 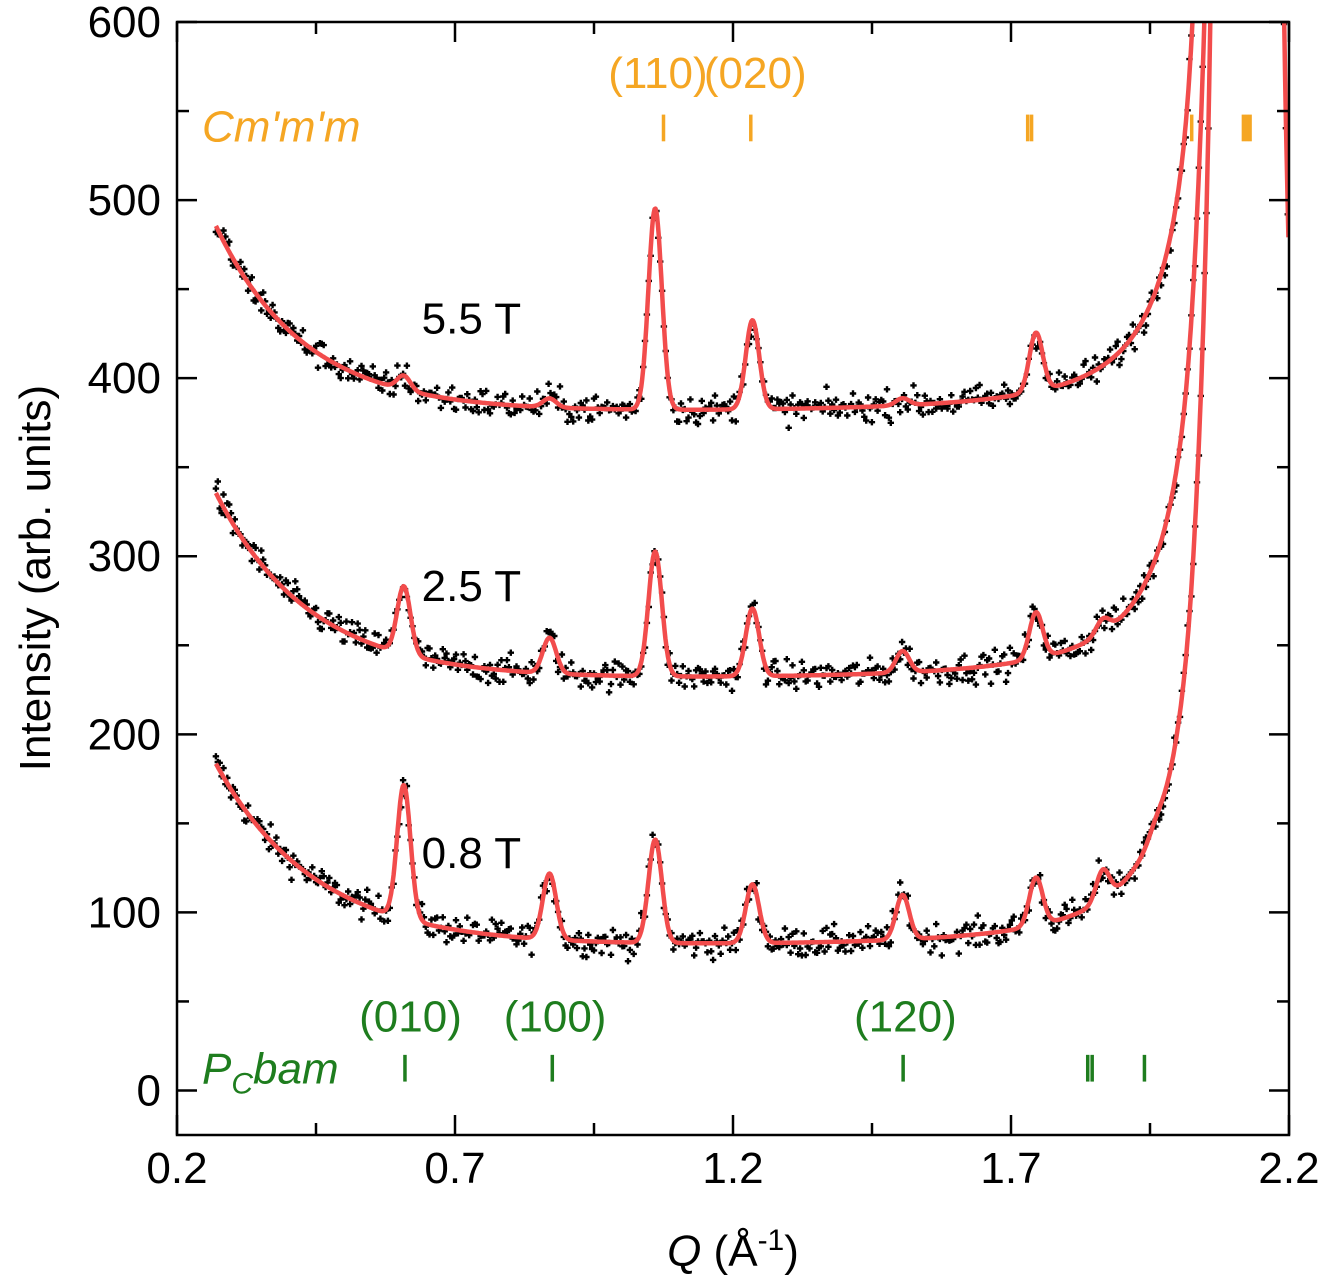 What do you see at coordinates (555, 1017) in the screenshot?
I see `reflection-label: (100)` at bounding box center [555, 1017].